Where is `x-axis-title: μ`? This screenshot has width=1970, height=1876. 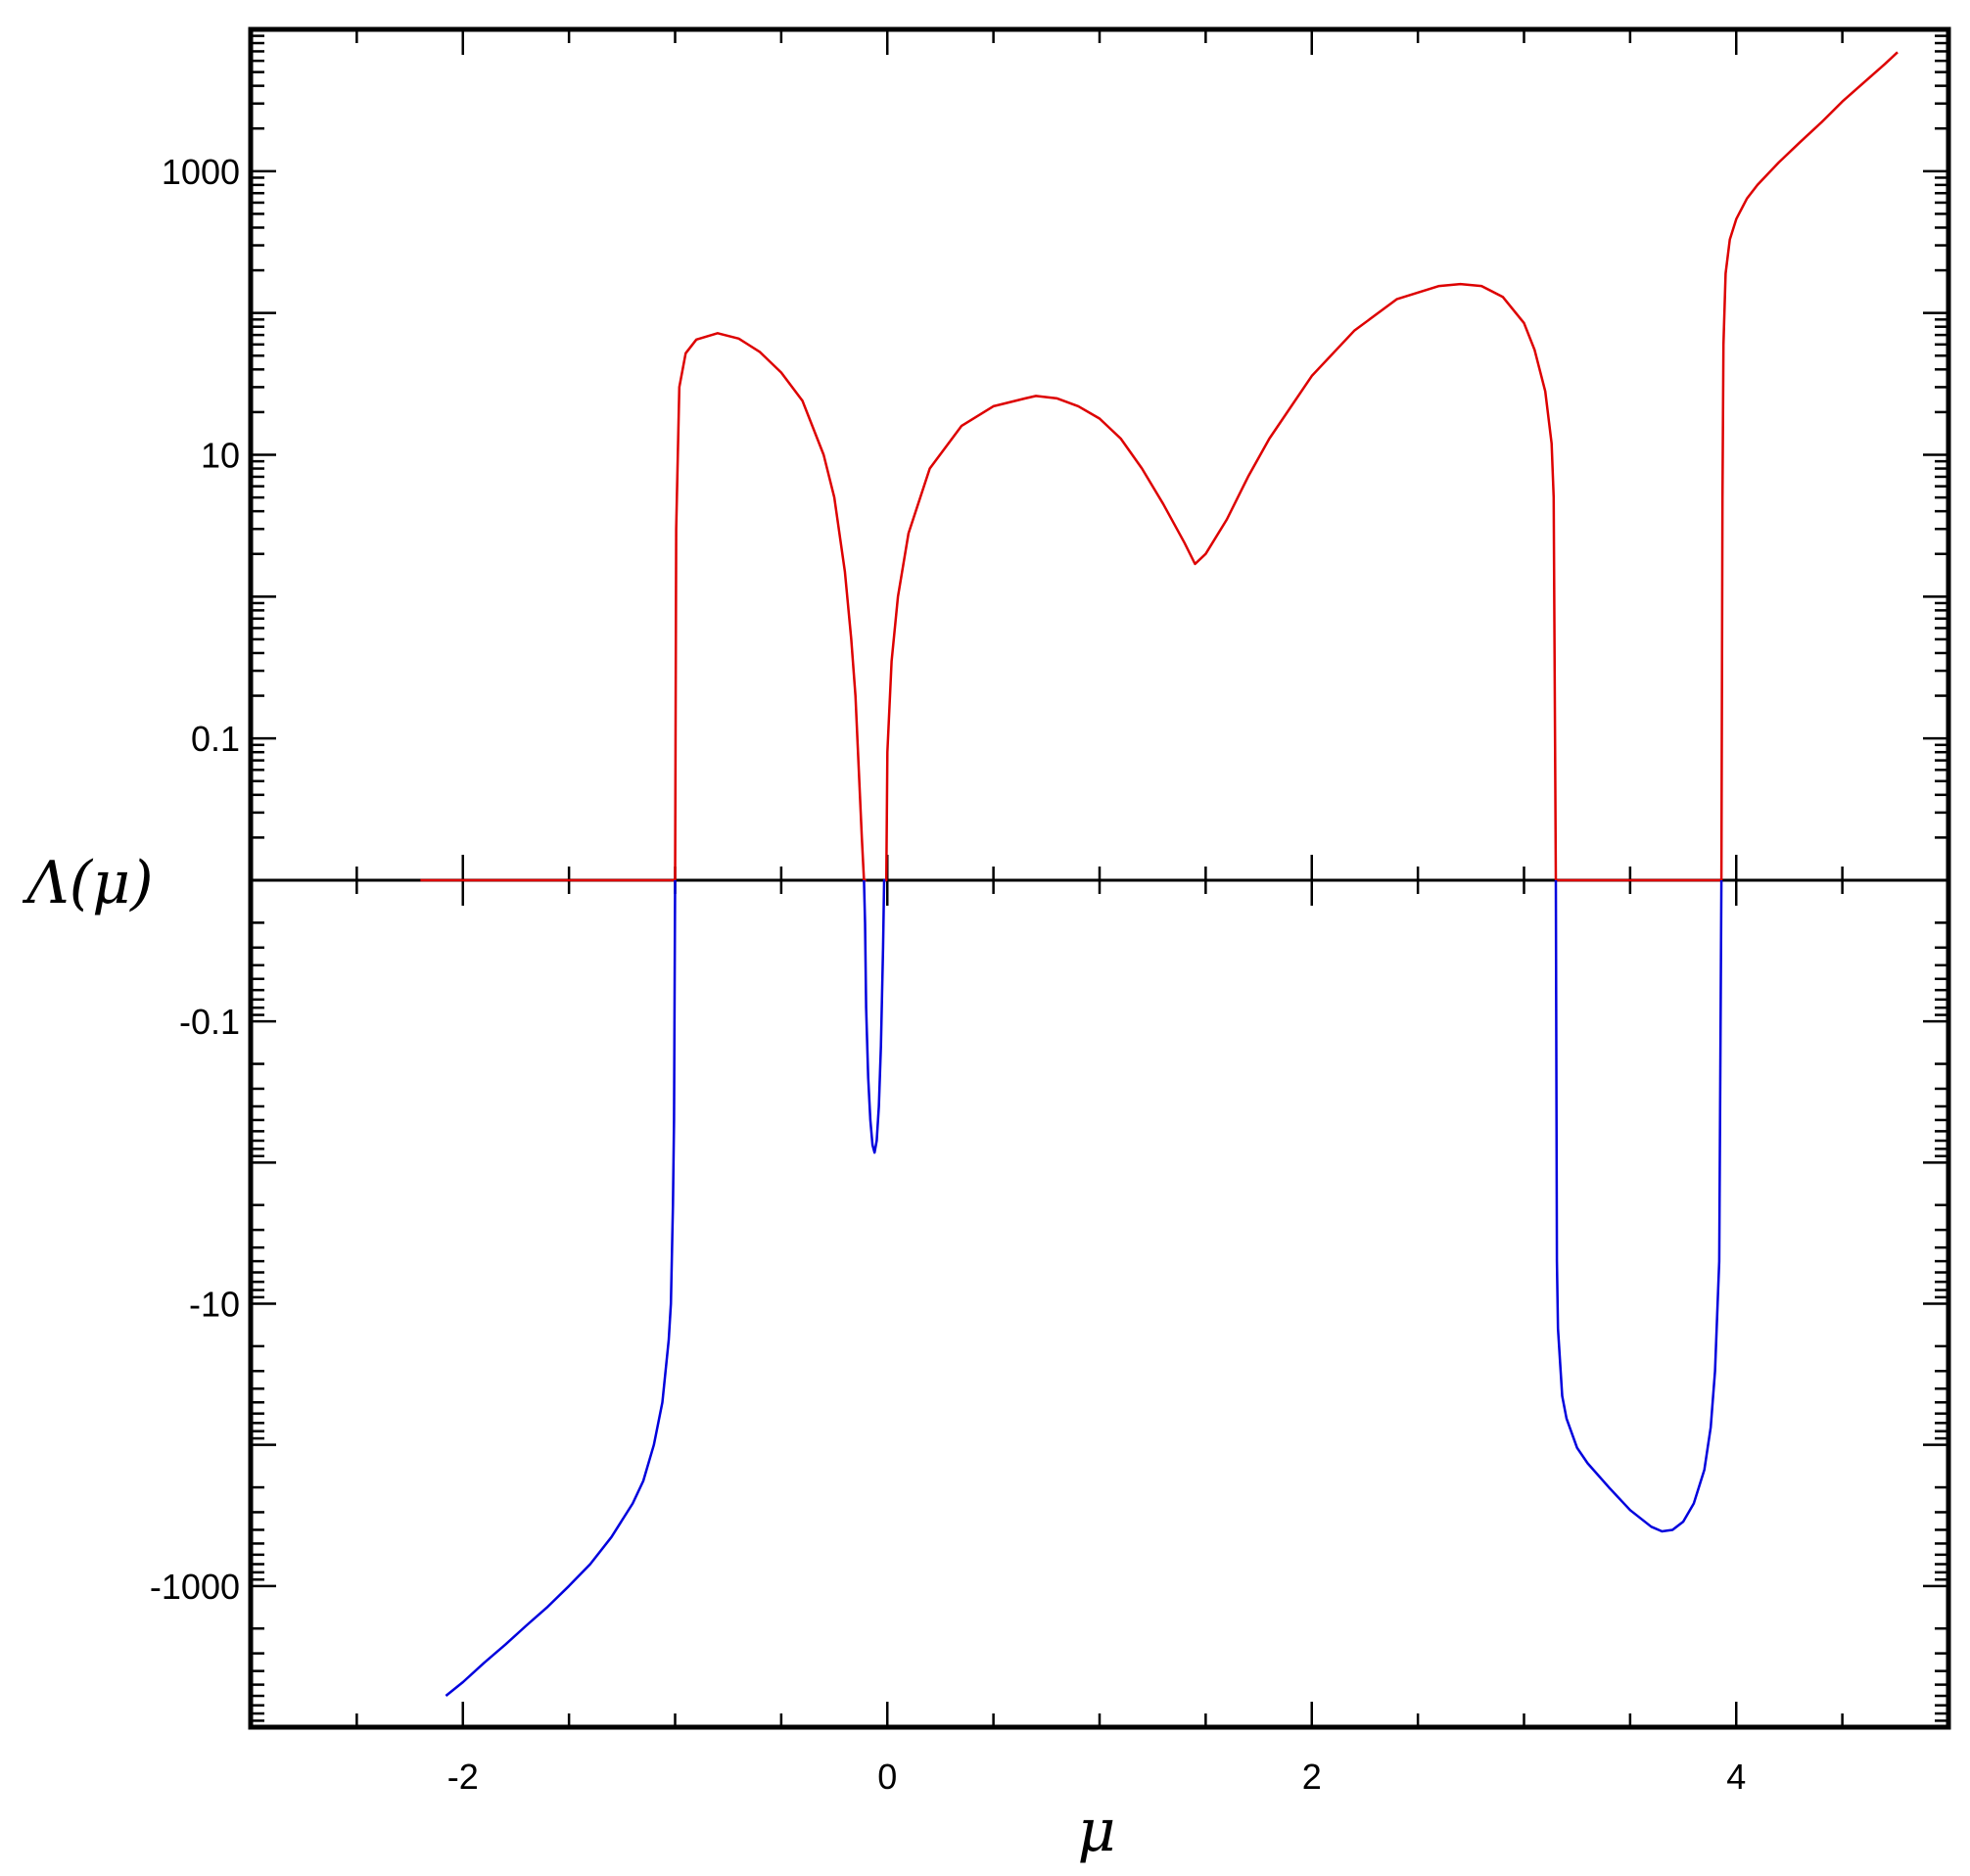 x-axis-title: μ is located at coordinates (1097, 1831).